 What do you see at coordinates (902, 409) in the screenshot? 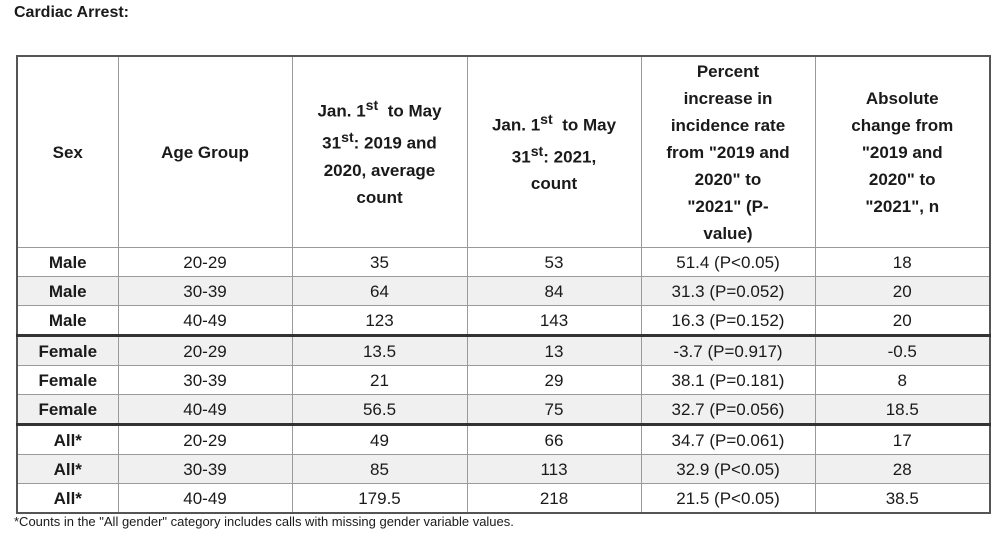
I see `cell-absolute-change: 18.5` at bounding box center [902, 409].